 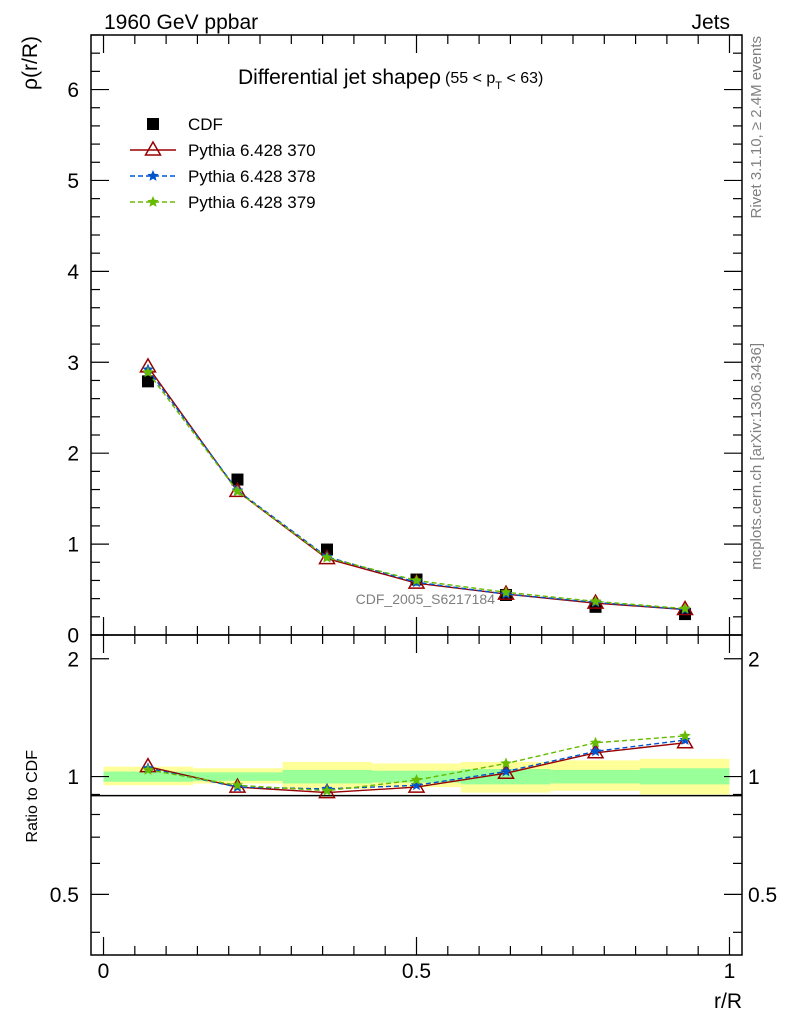 What do you see at coordinates (73, 636) in the screenshot?
I see `main-y-tick-label: 0` at bounding box center [73, 636].